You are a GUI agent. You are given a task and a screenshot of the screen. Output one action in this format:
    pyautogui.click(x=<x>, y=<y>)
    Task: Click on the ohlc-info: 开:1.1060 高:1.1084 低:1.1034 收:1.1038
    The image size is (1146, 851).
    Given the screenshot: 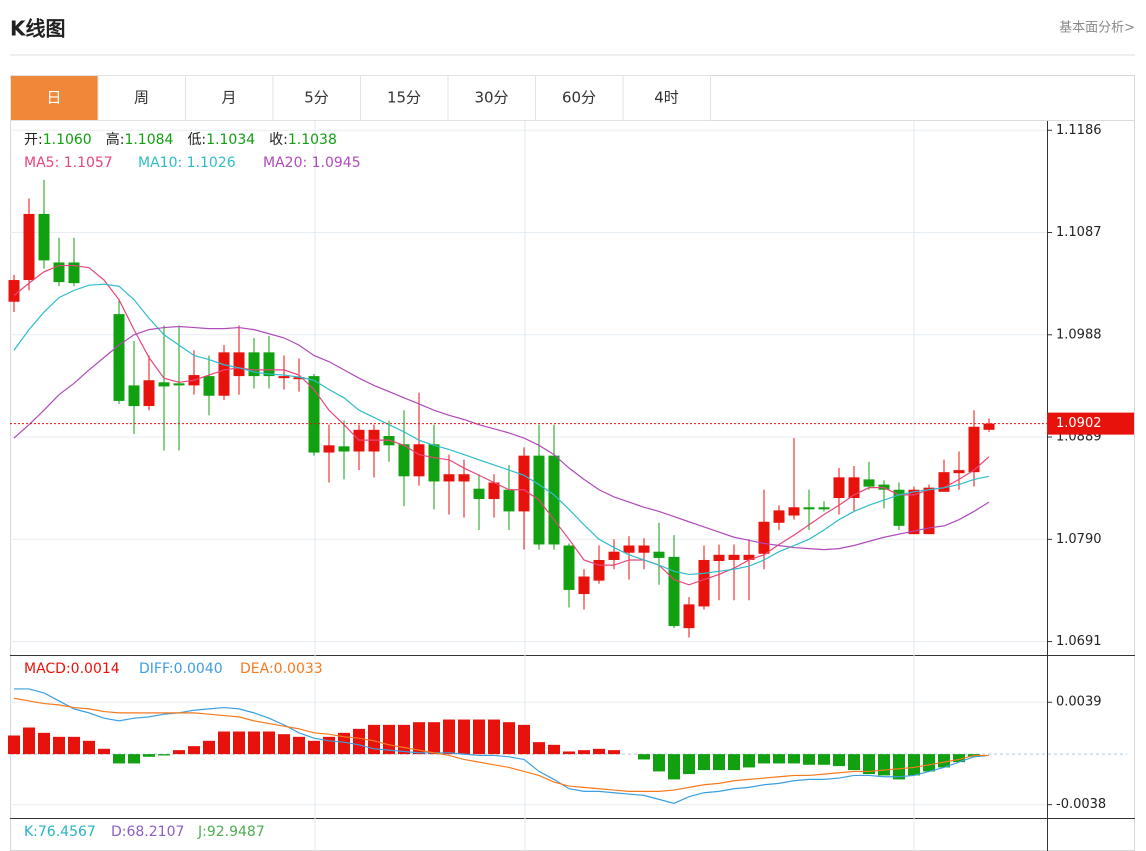 What is the action you would take?
    pyautogui.click(x=180, y=139)
    